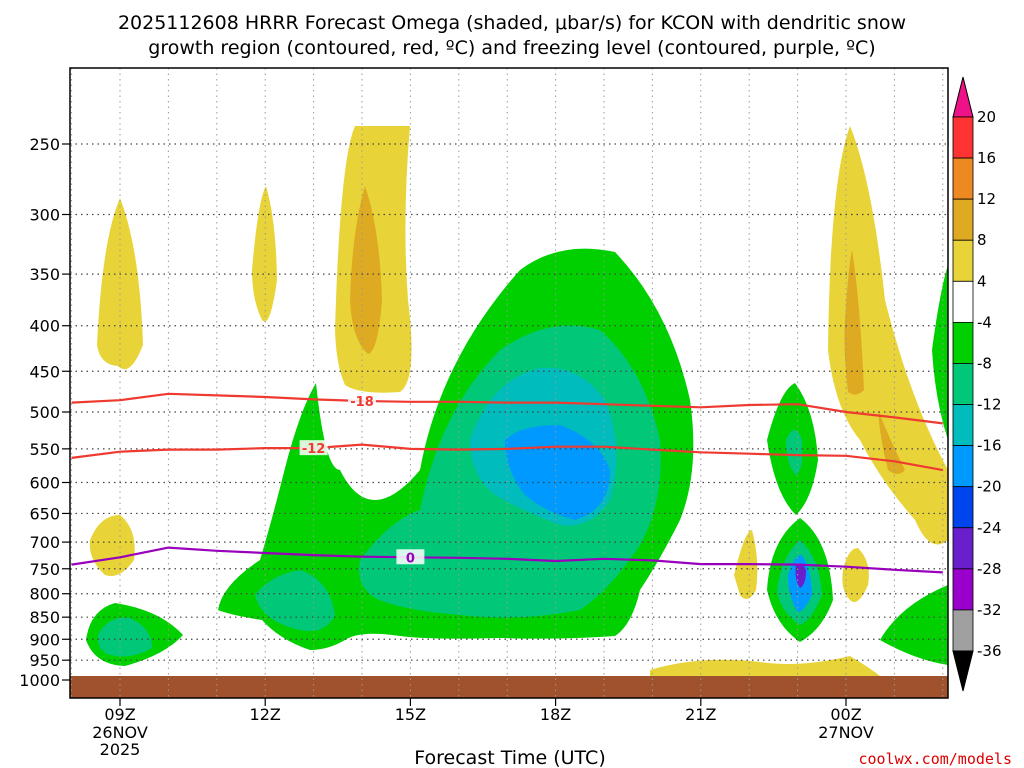  I want to click on omega-region-positive-small-00z, so click(855, 575).